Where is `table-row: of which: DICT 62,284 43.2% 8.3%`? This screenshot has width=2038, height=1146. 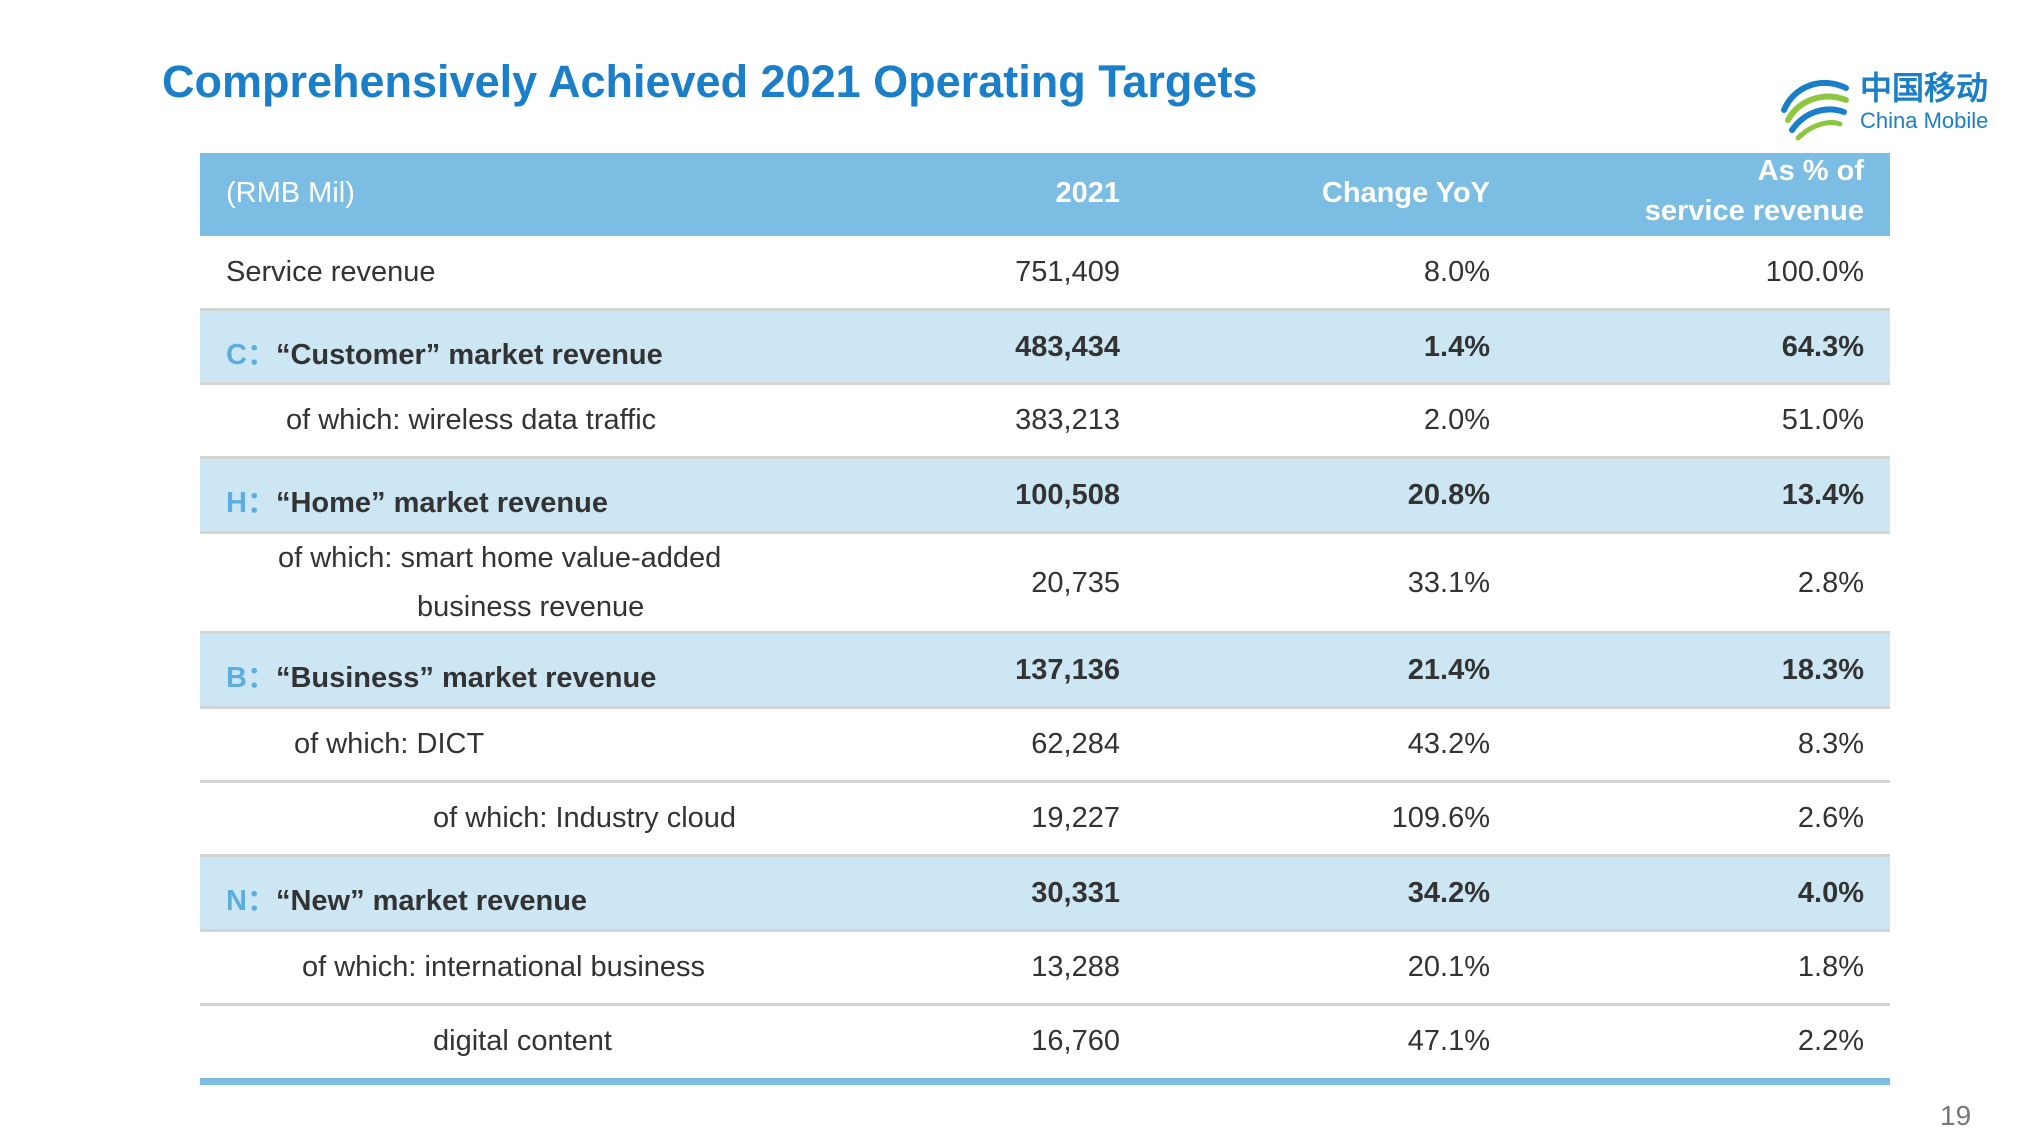 table-row: of which: DICT 62,284 43.2% 8.3% is located at coordinates (1045, 746).